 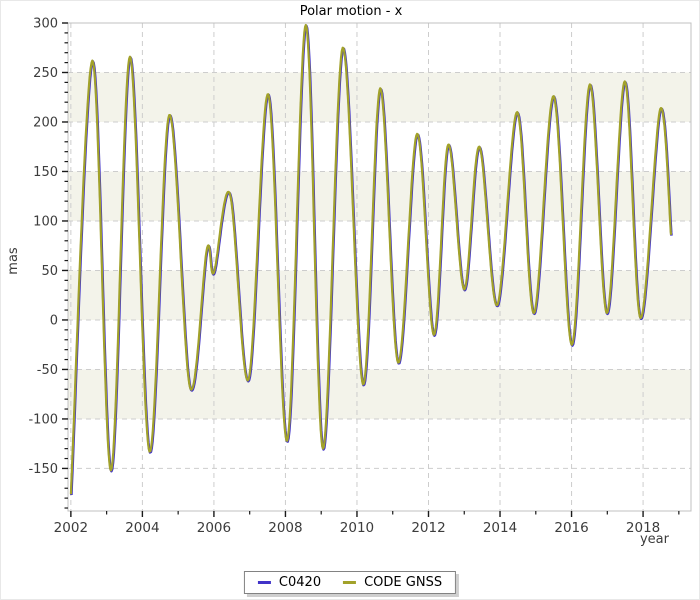 What do you see at coordinates (264, 582) in the screenshot?
I see `series-swatch-c0420` at bounding box center [264, 582].